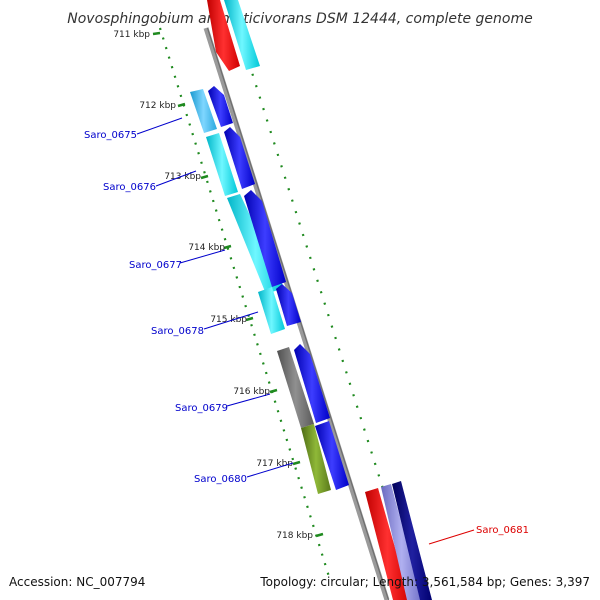 Image resolution: width=600 pixels, height=600 pixels. I want to click on scale-label-712: 712 kbp, so click(157, 106).